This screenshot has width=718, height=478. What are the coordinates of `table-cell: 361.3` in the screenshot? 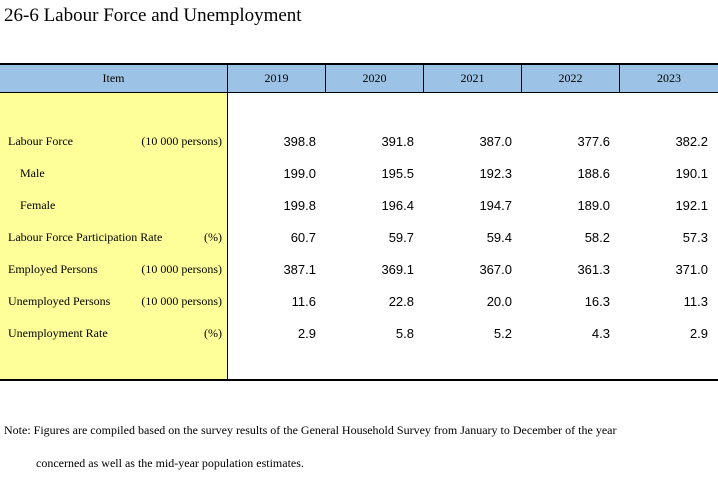 It's located at (593, 269).